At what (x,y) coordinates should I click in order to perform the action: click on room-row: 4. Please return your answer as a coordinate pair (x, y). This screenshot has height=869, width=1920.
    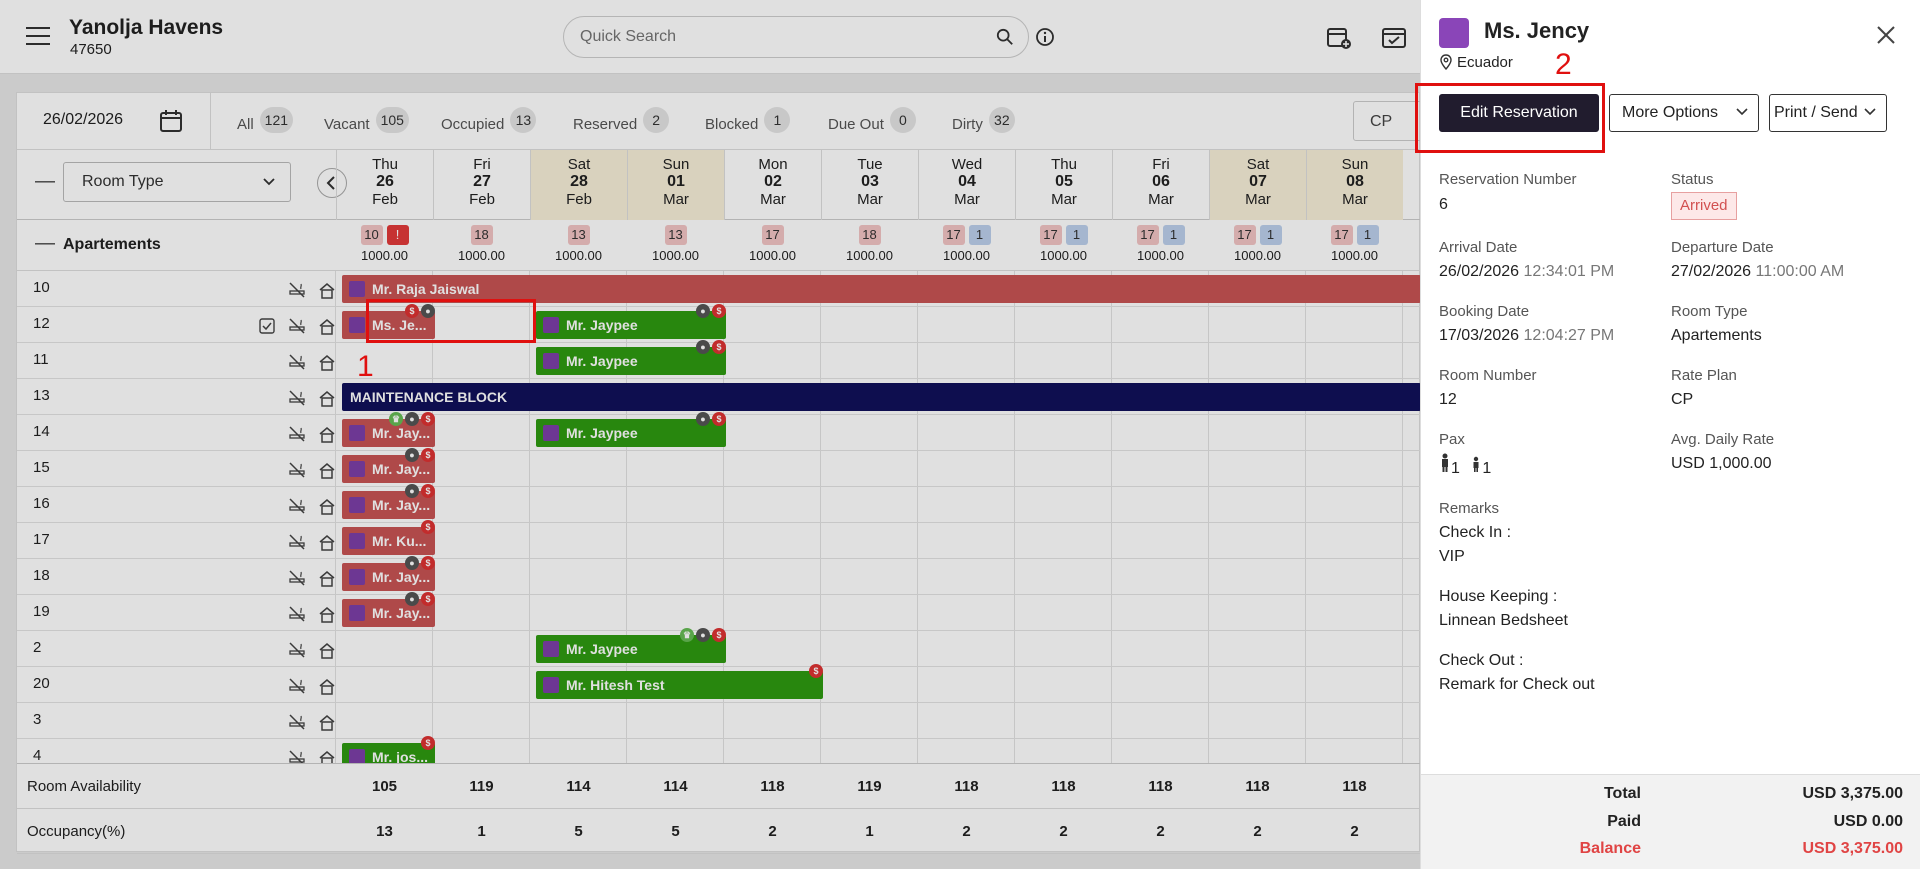
    Looking at the image, I should click on (719, 751).